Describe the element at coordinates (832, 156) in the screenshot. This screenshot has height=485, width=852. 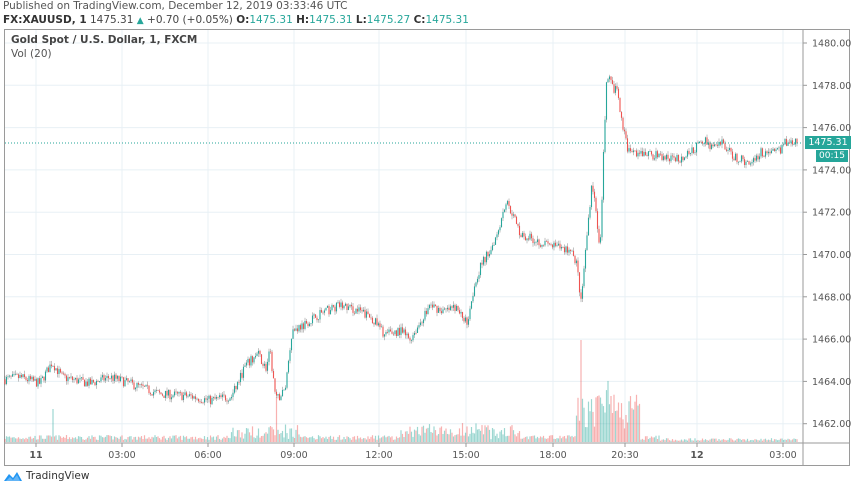
I see `bar-countdown-tag: 00:15` at that location.